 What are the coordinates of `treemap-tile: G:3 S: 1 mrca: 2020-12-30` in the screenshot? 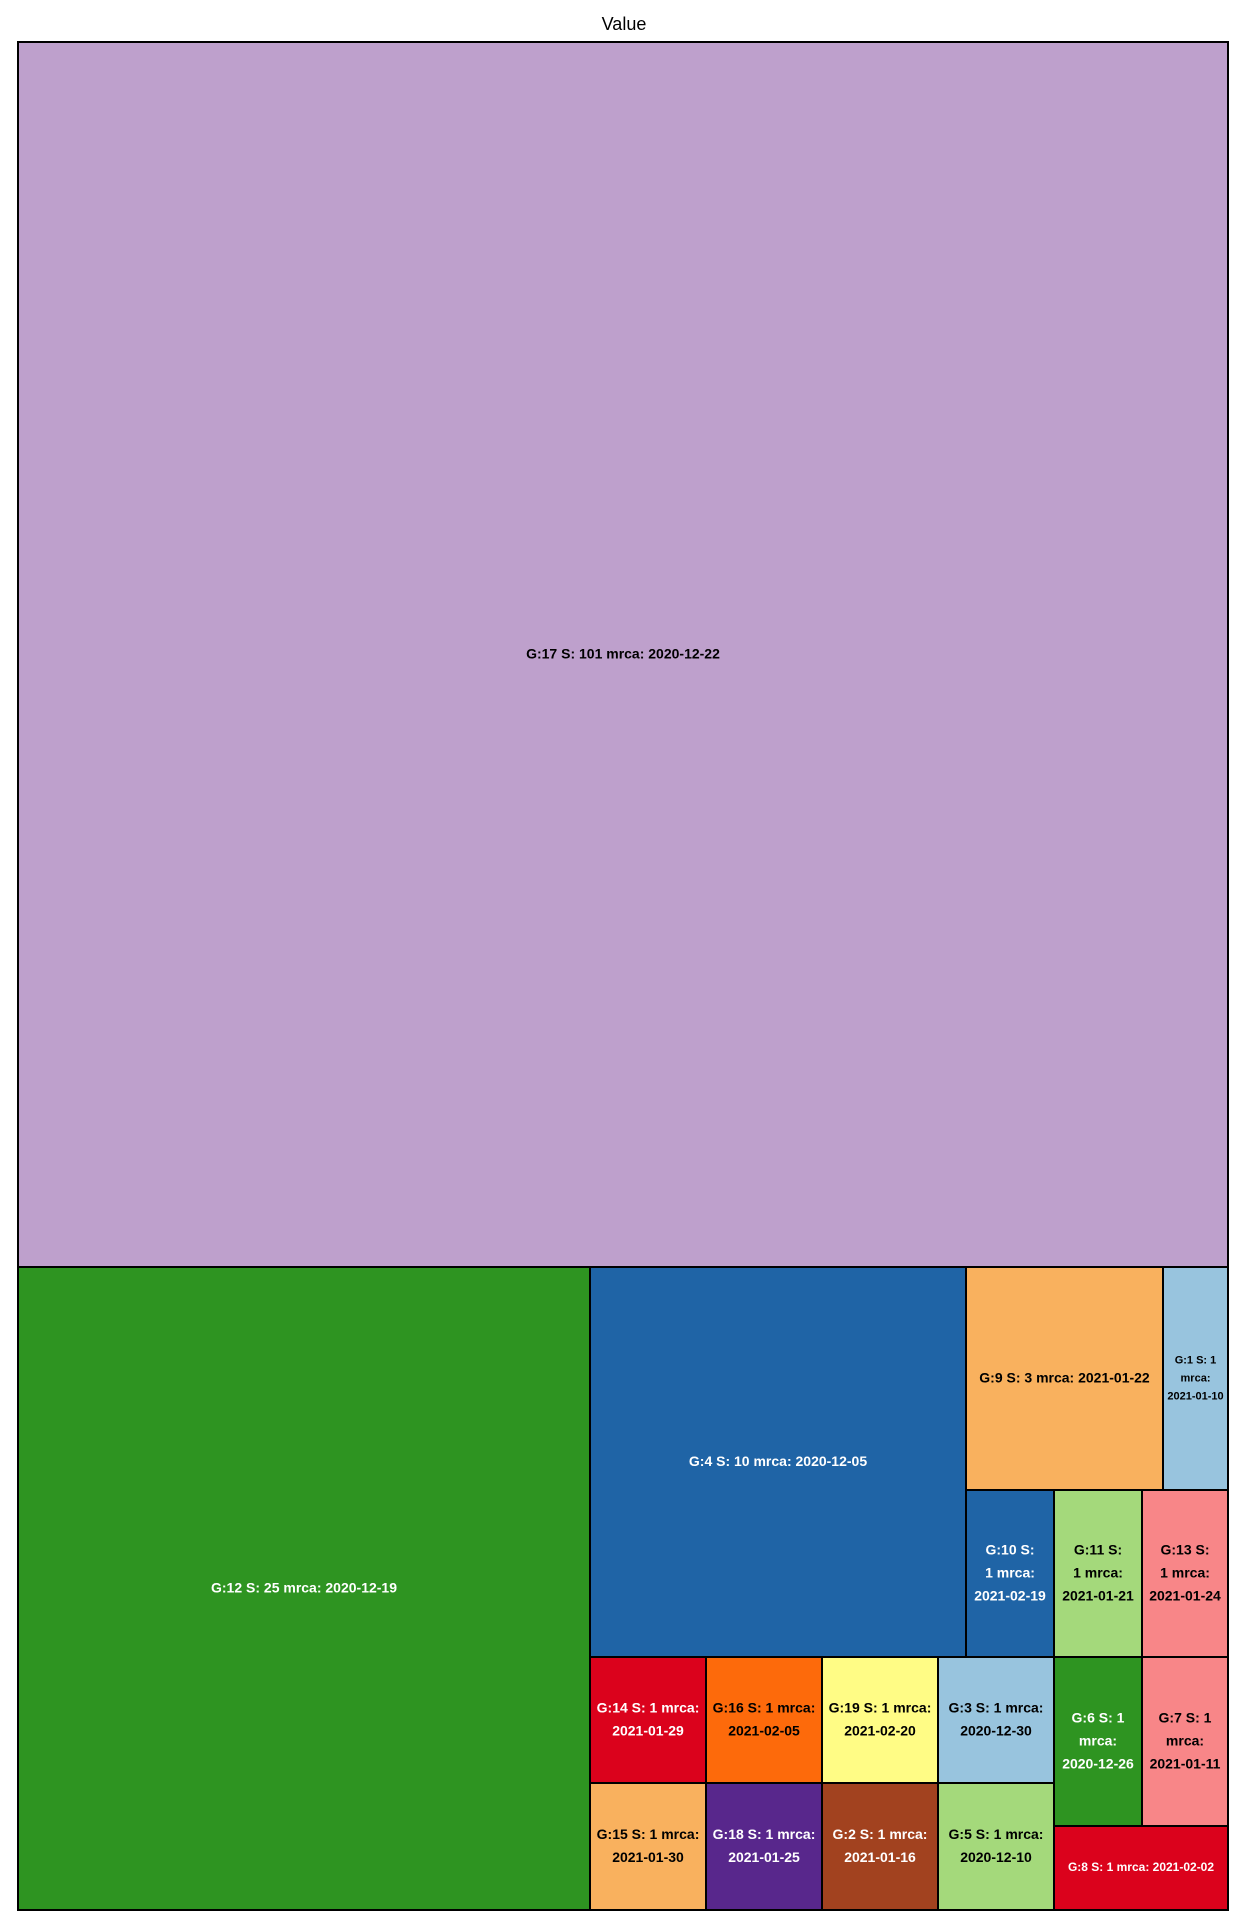 It's located at (996, 1720).